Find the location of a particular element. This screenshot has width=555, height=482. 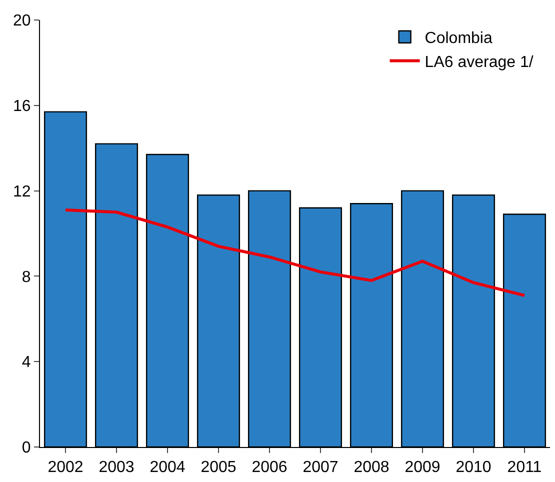

x-tick-label: 2002 is located at coordinates (66, 467).